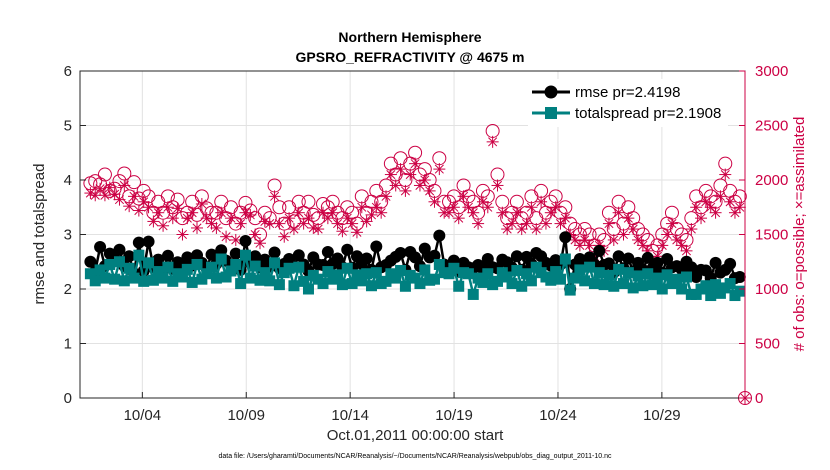  I want to click on y-left-tick-label: 2, so click(68, 289).